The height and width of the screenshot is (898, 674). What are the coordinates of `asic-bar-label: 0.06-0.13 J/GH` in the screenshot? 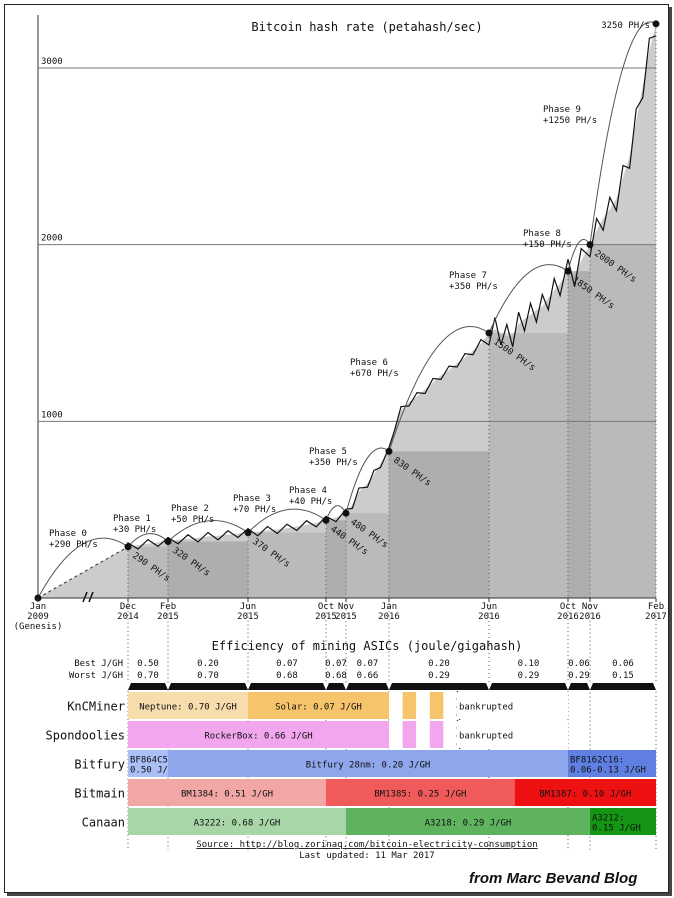 It's located at (608, 771).